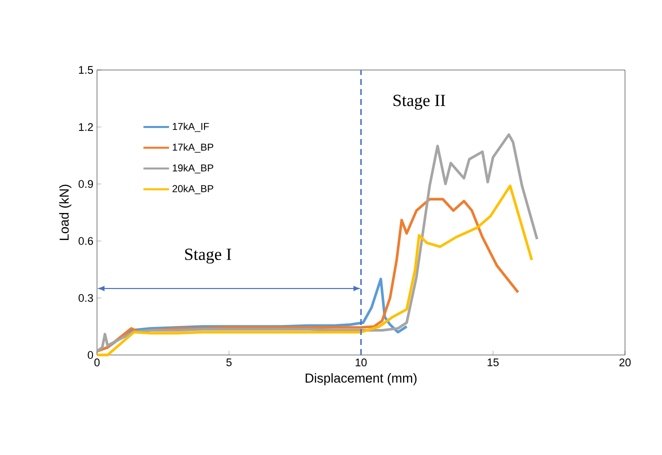 The height and width of the screenshot is (455, 662). I want to click on legend-label: 19kA_BP, so click(193, 169).